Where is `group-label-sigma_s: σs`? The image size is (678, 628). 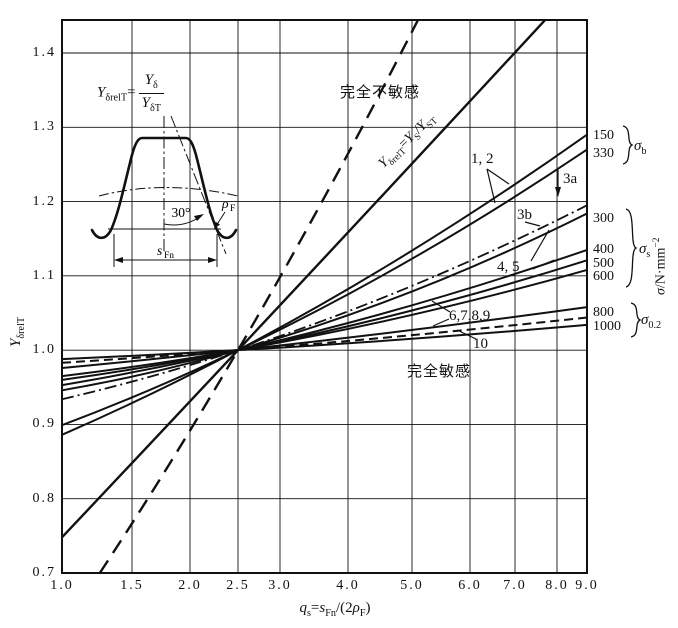 group-label-sigma_s: σs is located at coordinates (645, 250).